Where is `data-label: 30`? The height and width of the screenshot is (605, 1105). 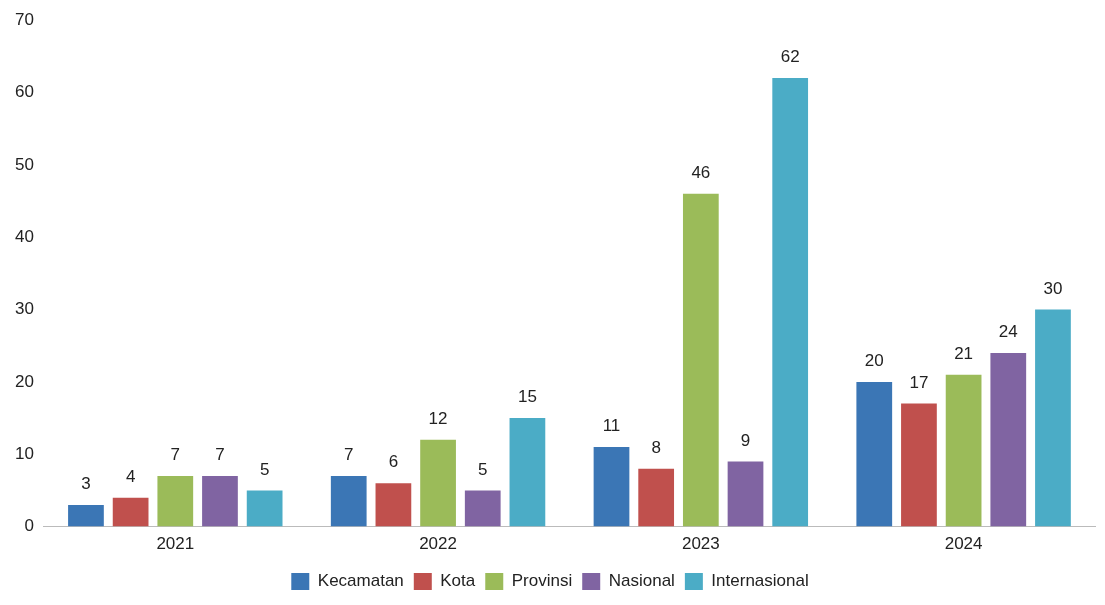
data-label: 30 is located at coordinates (1053, 288).